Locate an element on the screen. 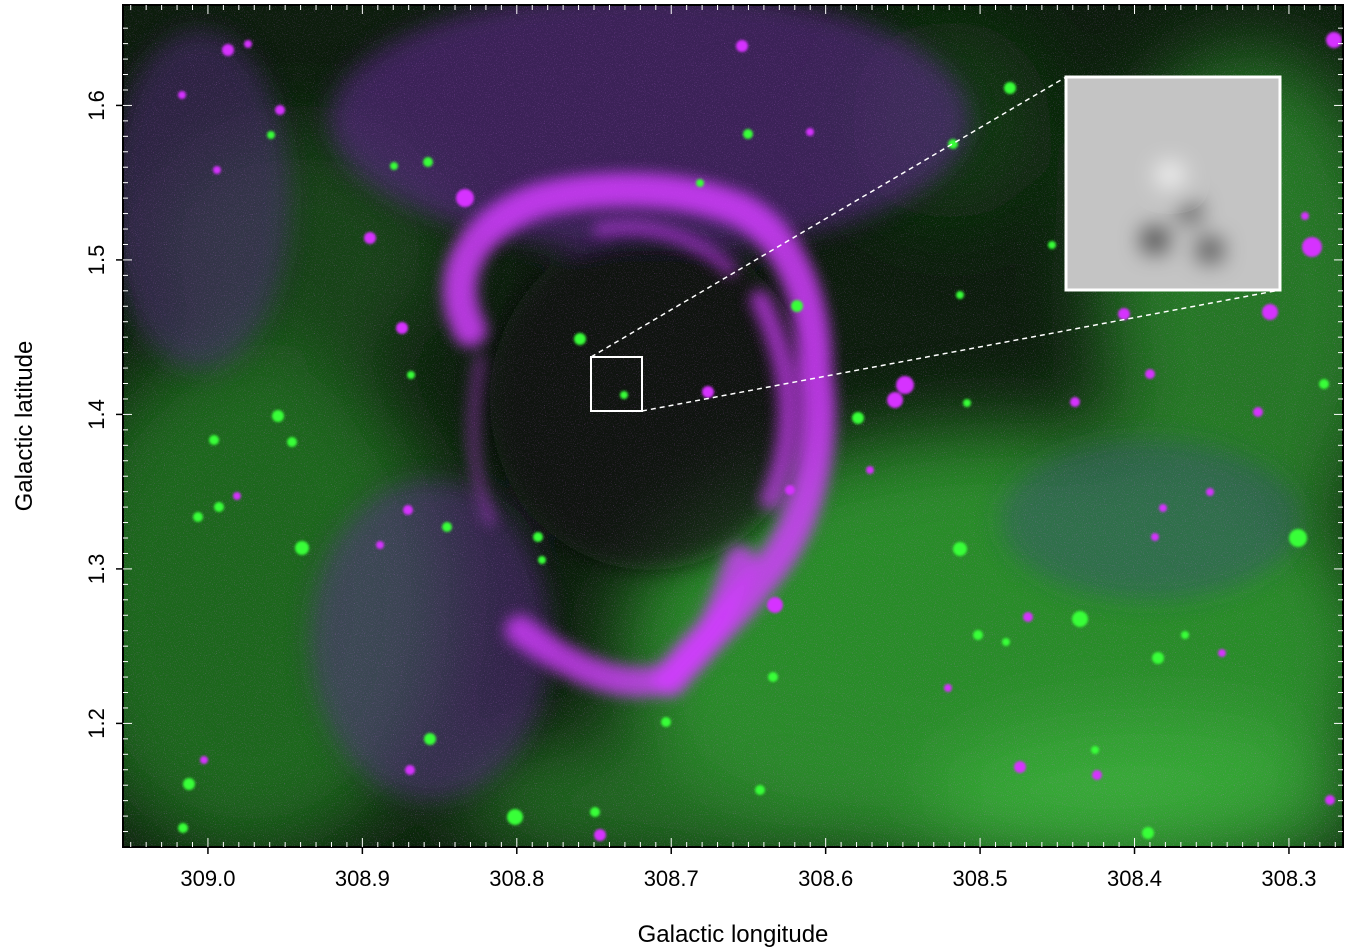  y-axis-title: Galactic latitude is located at coordinates (24, 426).